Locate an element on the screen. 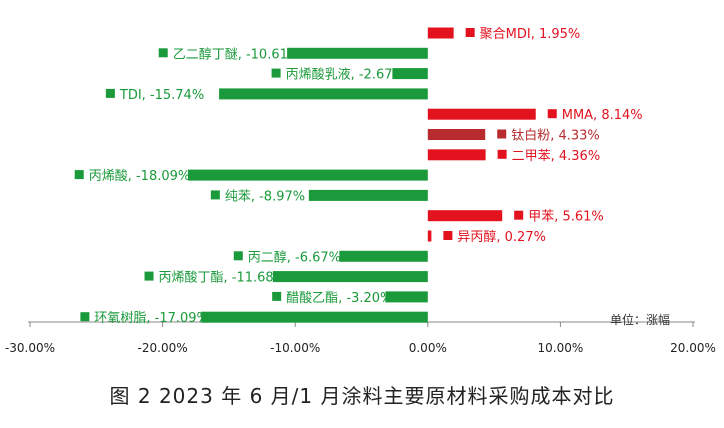 The height and width of the screenshot is (428, 724). data-label-丙二醇: 丙二醇, -6.67% is located at coordinates (294, 257).